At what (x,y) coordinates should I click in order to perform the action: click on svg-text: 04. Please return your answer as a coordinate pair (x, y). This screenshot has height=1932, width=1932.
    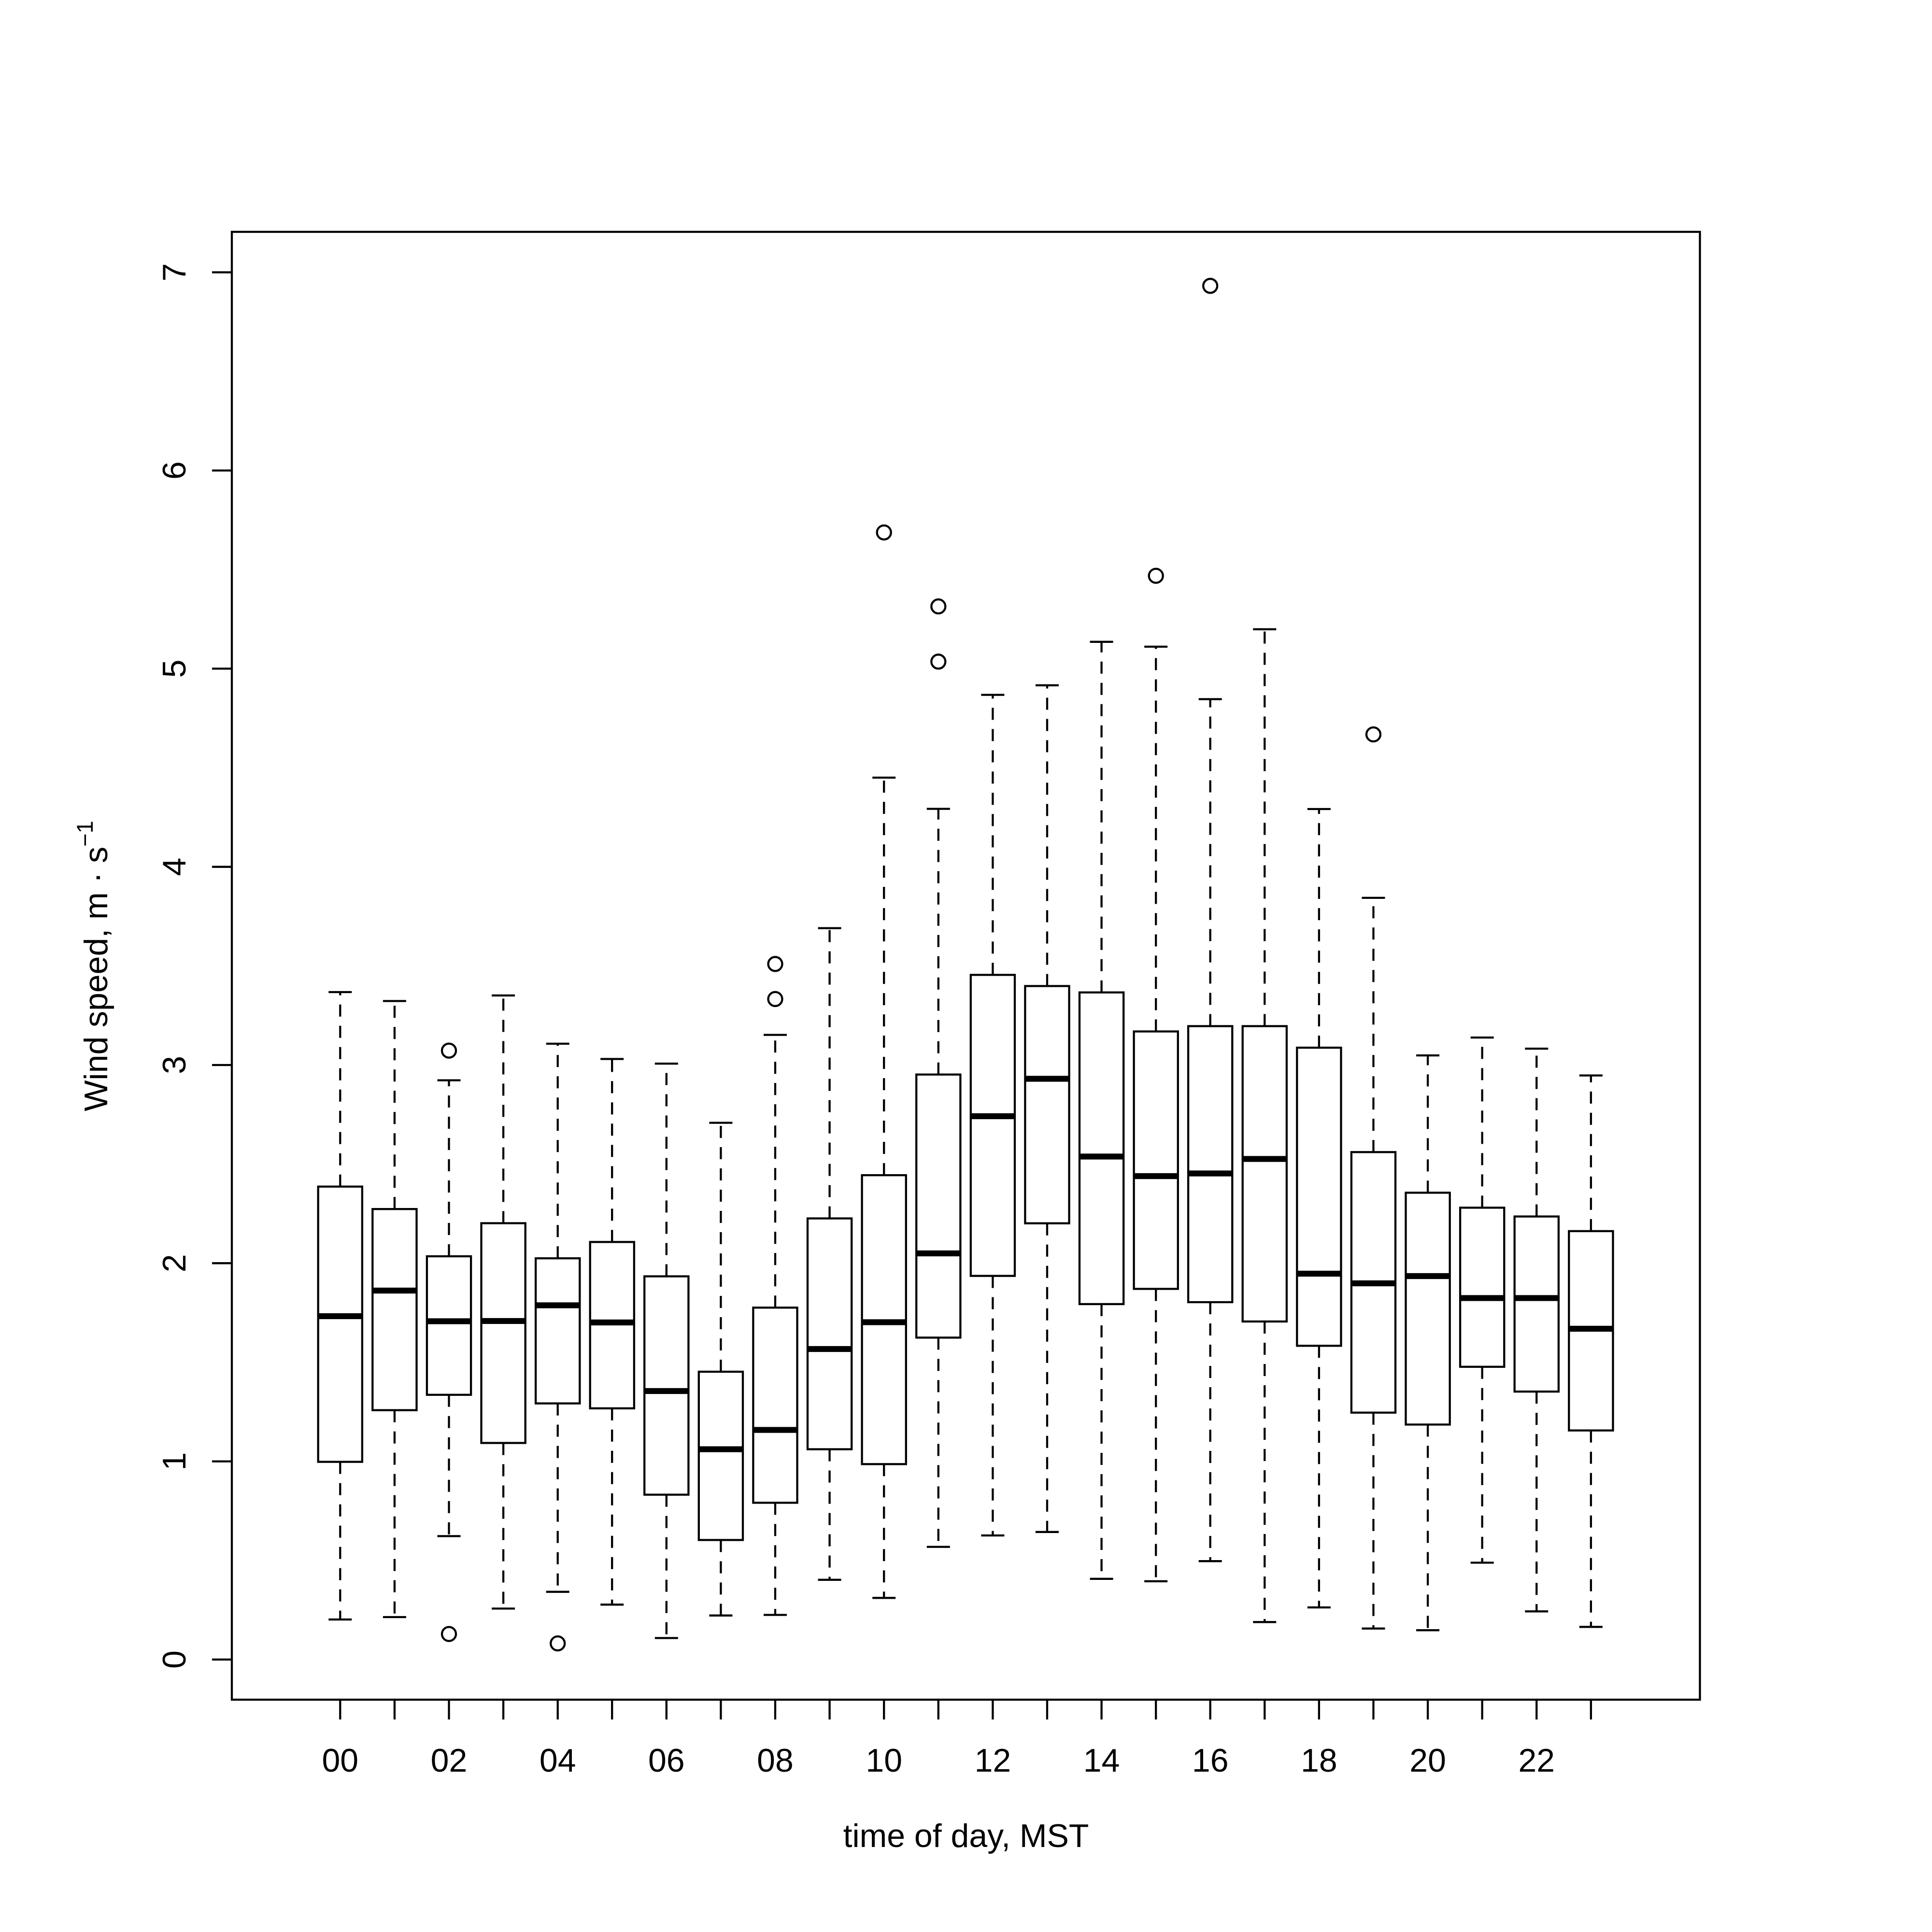
    Looking at the image, I should click on (558, 1760).